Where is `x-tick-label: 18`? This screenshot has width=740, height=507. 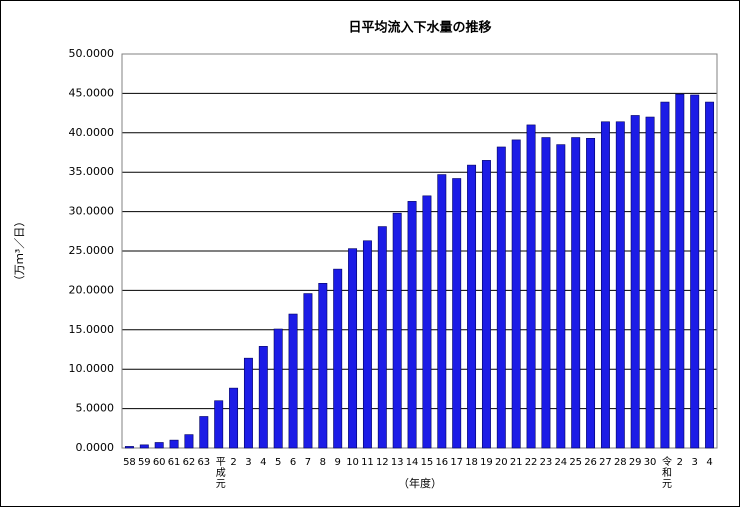 x-tick-label: 18 is located at coordinates (471, 462).